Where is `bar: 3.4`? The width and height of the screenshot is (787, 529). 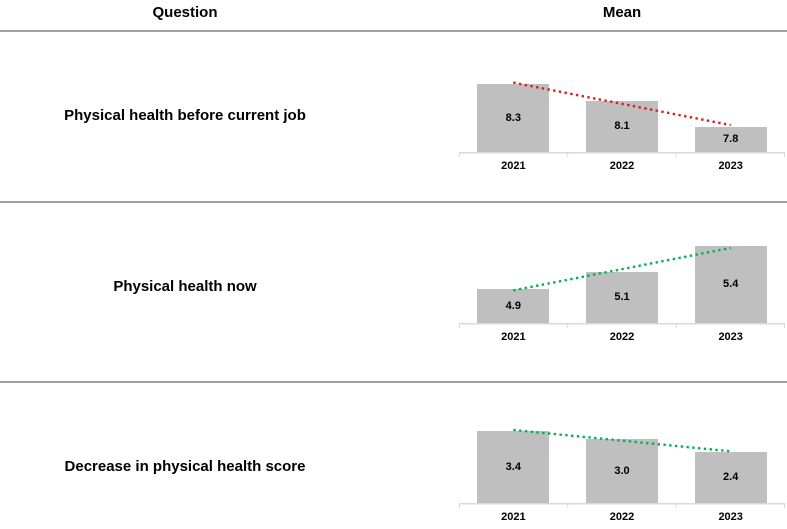 bar: 3.4 is located at coordinates (513, 467).